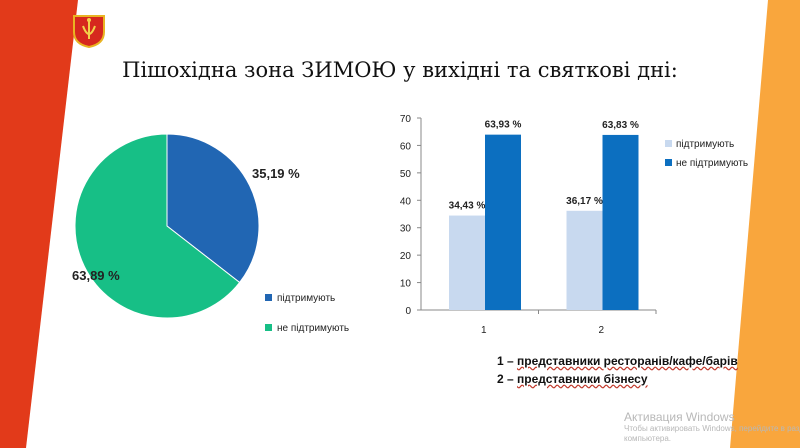 The image size is (800, 448). I want to click on bar-legend-label-2: не підтримують, so click(712, 163).